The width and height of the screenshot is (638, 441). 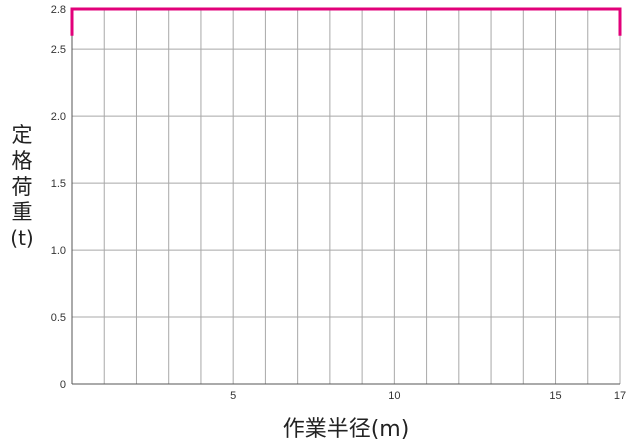 I want to click on y-tick-label: 0, so click(x=63, y=385).